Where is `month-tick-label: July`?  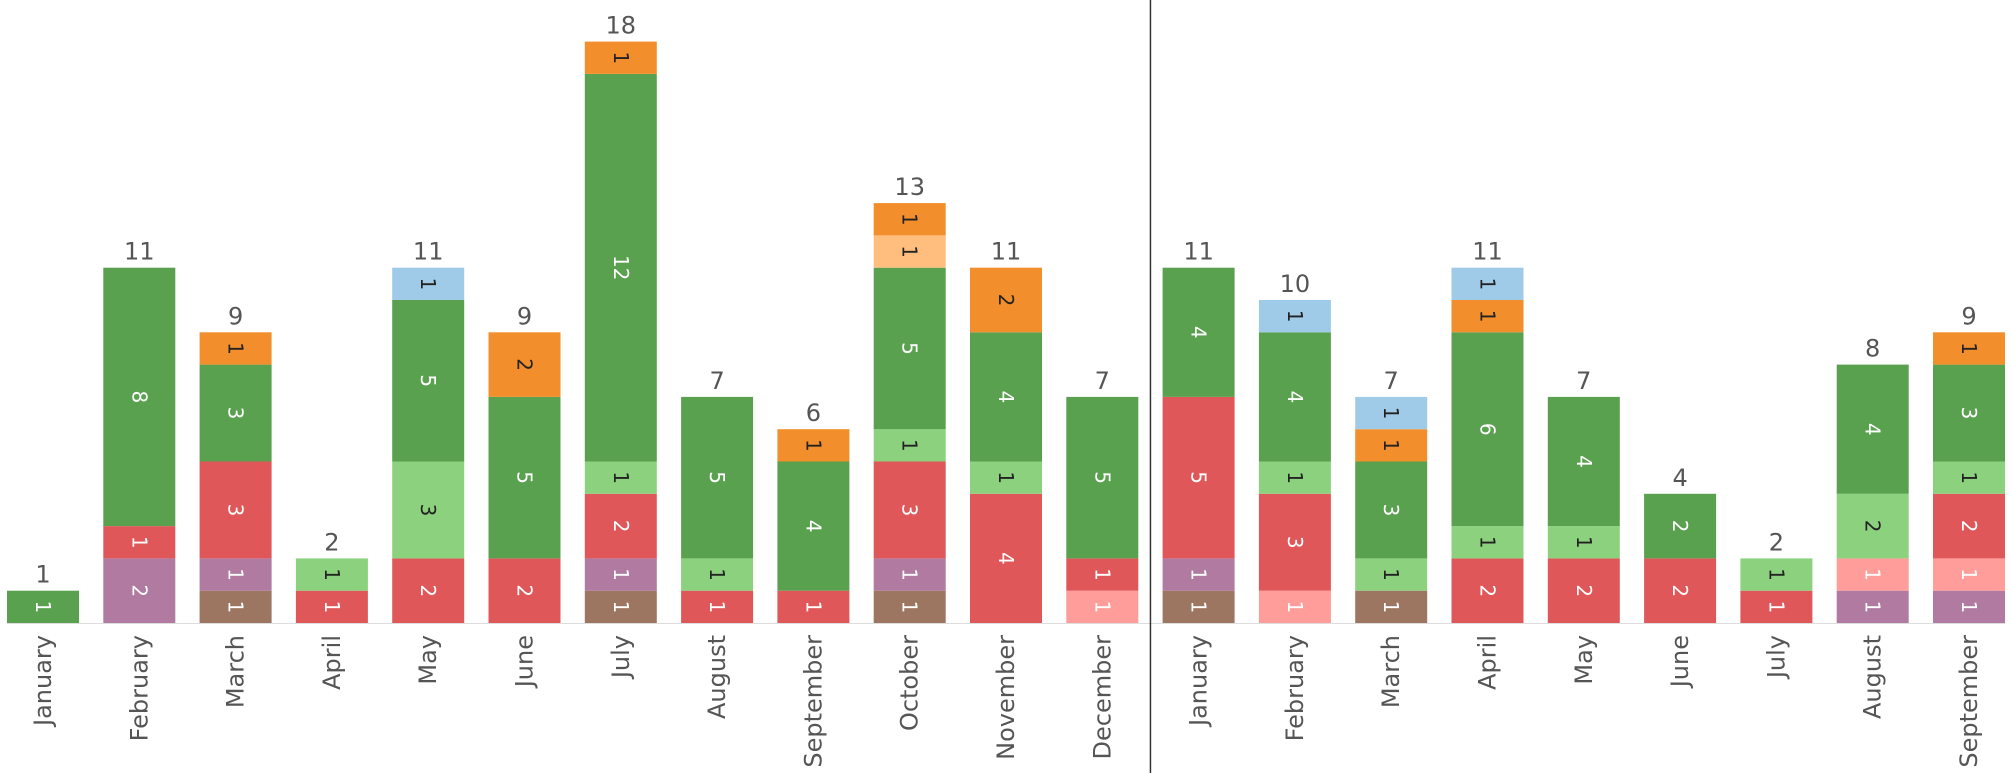 month-tick-label: July is located at coordinates (621, 657).